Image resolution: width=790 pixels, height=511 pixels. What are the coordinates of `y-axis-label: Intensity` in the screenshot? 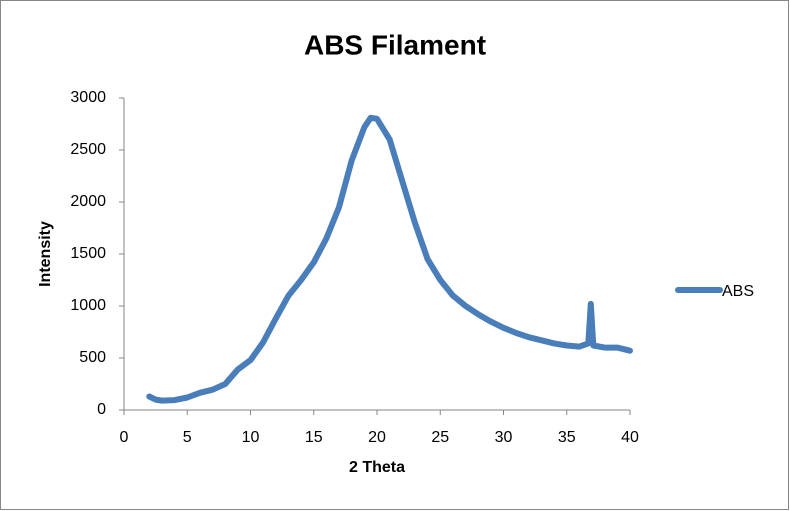 It's located at (45, 254).